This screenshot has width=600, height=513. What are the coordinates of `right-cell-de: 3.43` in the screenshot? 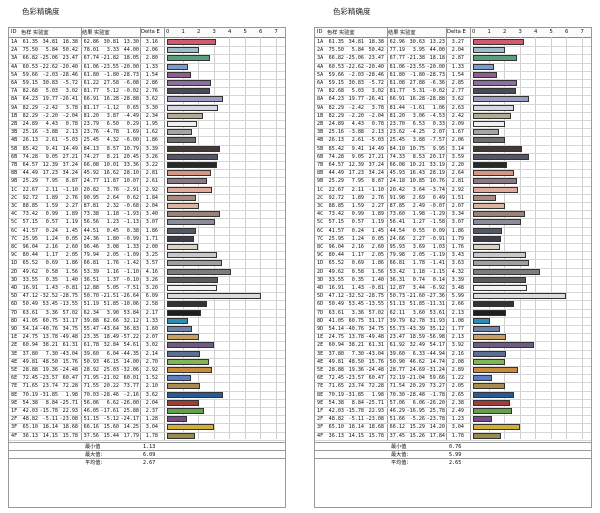 It's located at (457, 255).